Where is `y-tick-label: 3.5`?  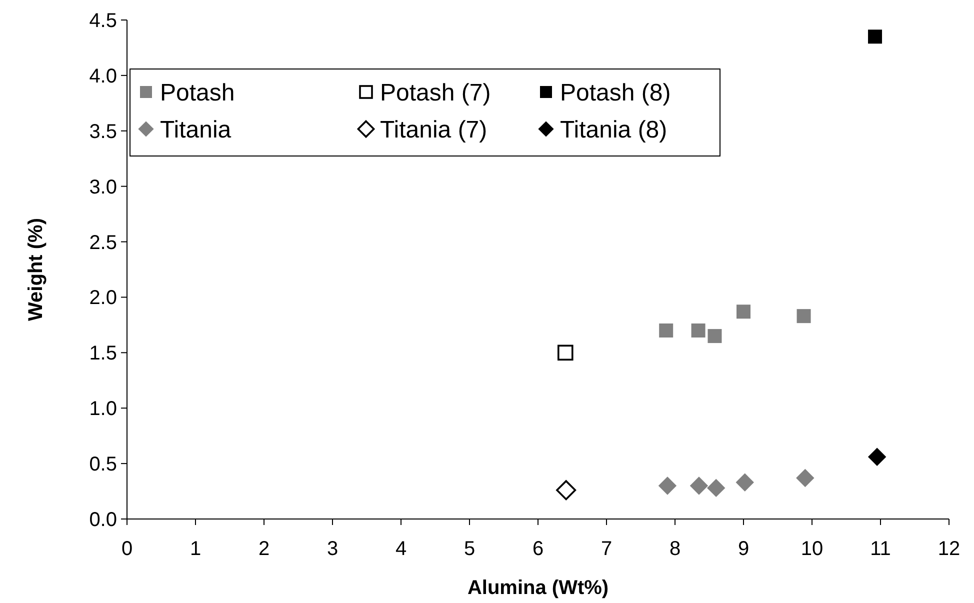 y-tick-label: 3.5 is located at coordinates (103, 131).